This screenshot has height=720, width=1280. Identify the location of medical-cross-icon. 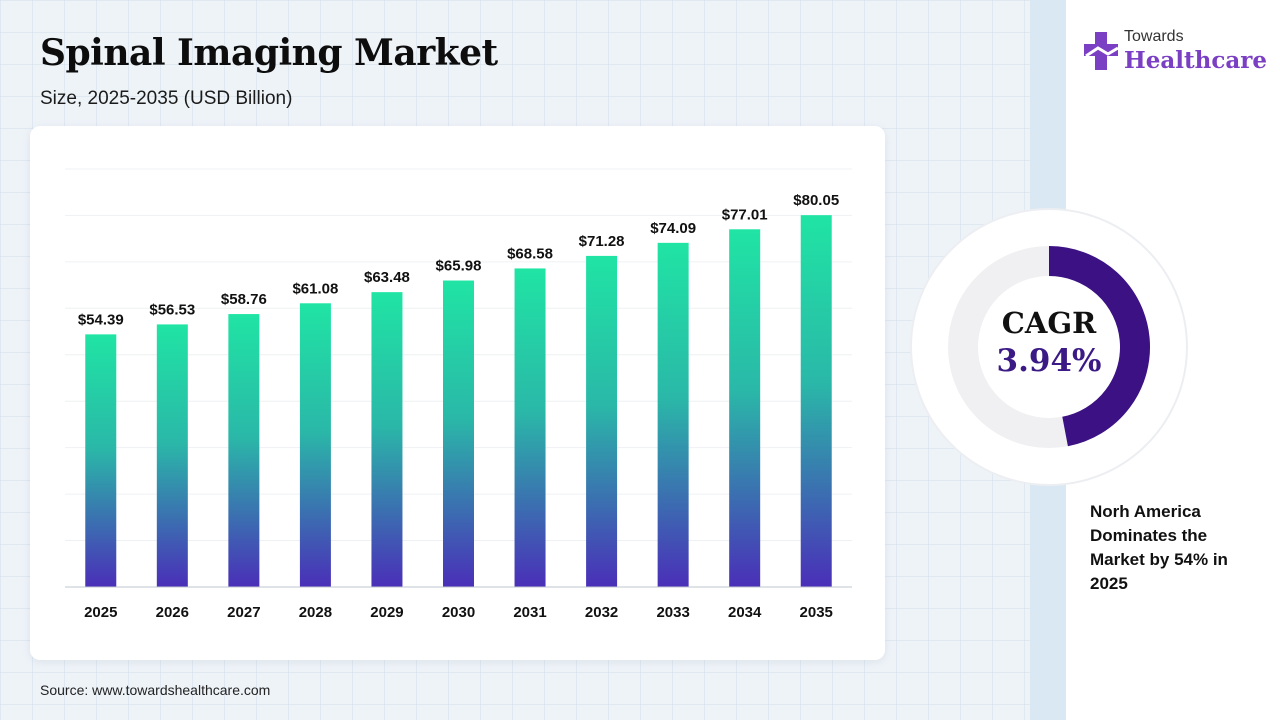
(1101, 51).